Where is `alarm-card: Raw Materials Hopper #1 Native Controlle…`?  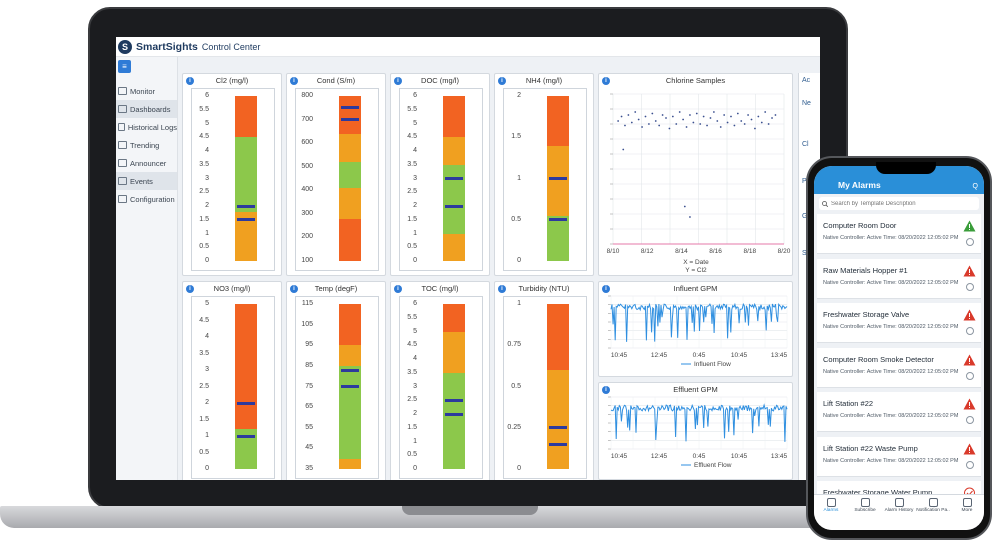 alarm-card: Raw Materials Hopper #1 Native Controlle… is located at coordinates (899, 278).